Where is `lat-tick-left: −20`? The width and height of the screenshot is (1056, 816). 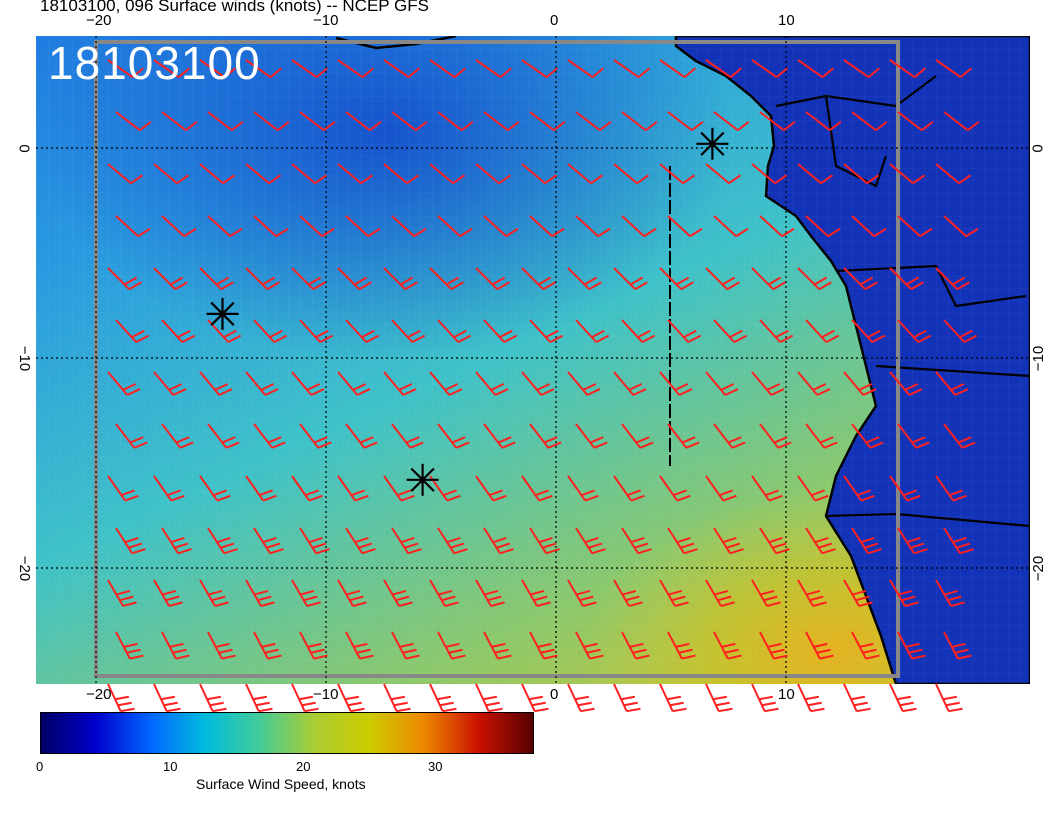
lat-tick-left: −20 is located at coordinates (25, 568).